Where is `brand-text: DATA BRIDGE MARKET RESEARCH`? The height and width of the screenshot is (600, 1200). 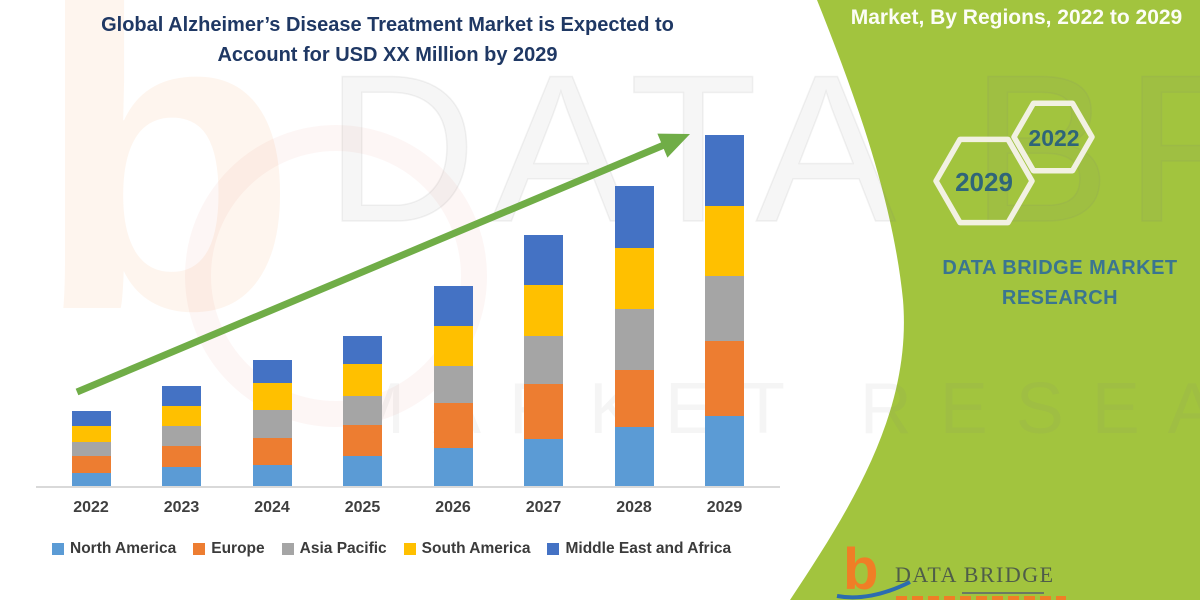
brand-text: DATA BRIDGE MARKET RESEARCH is located at coordinates (1060, 283).